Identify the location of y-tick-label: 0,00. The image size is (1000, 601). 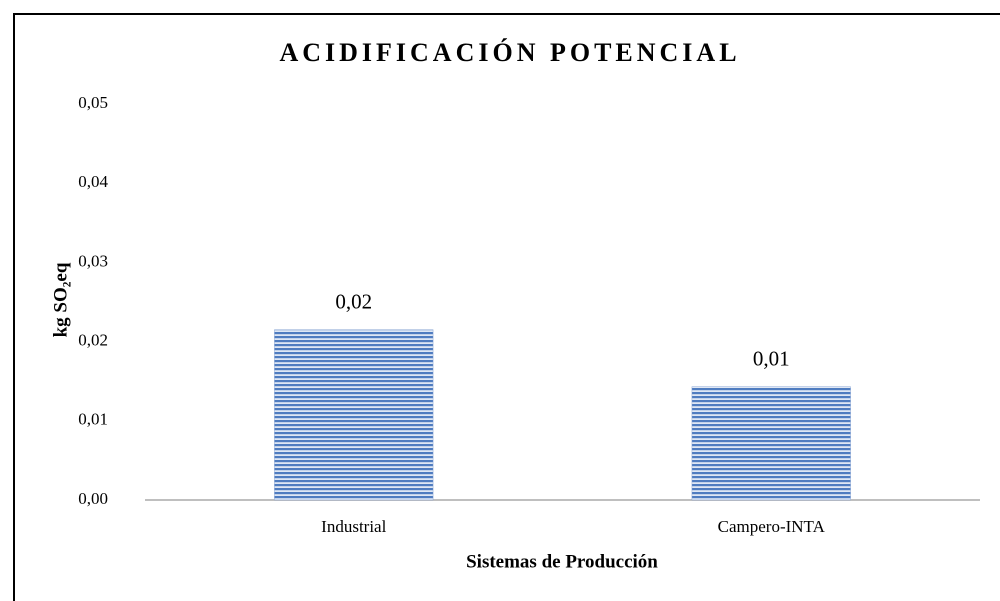
(93, 498).